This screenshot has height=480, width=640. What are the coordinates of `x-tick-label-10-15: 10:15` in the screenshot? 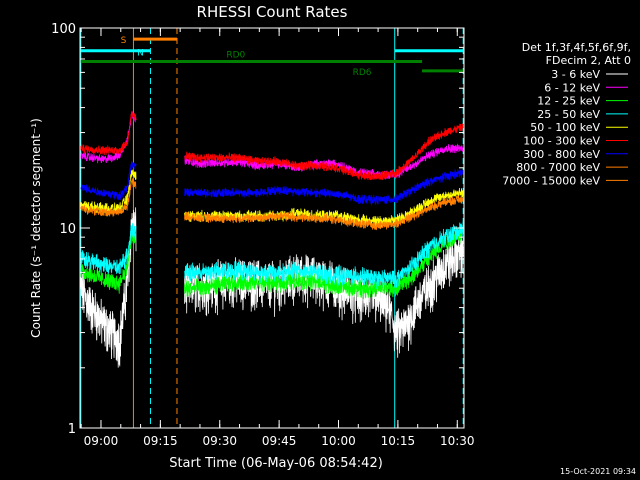 It's located at (398, 441).